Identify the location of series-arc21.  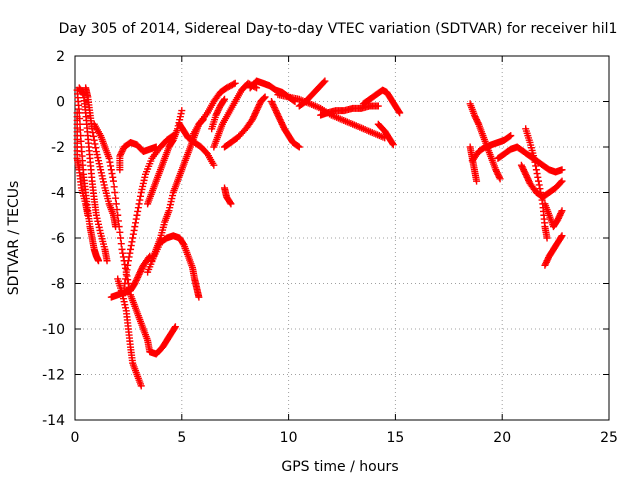
(331, 116).